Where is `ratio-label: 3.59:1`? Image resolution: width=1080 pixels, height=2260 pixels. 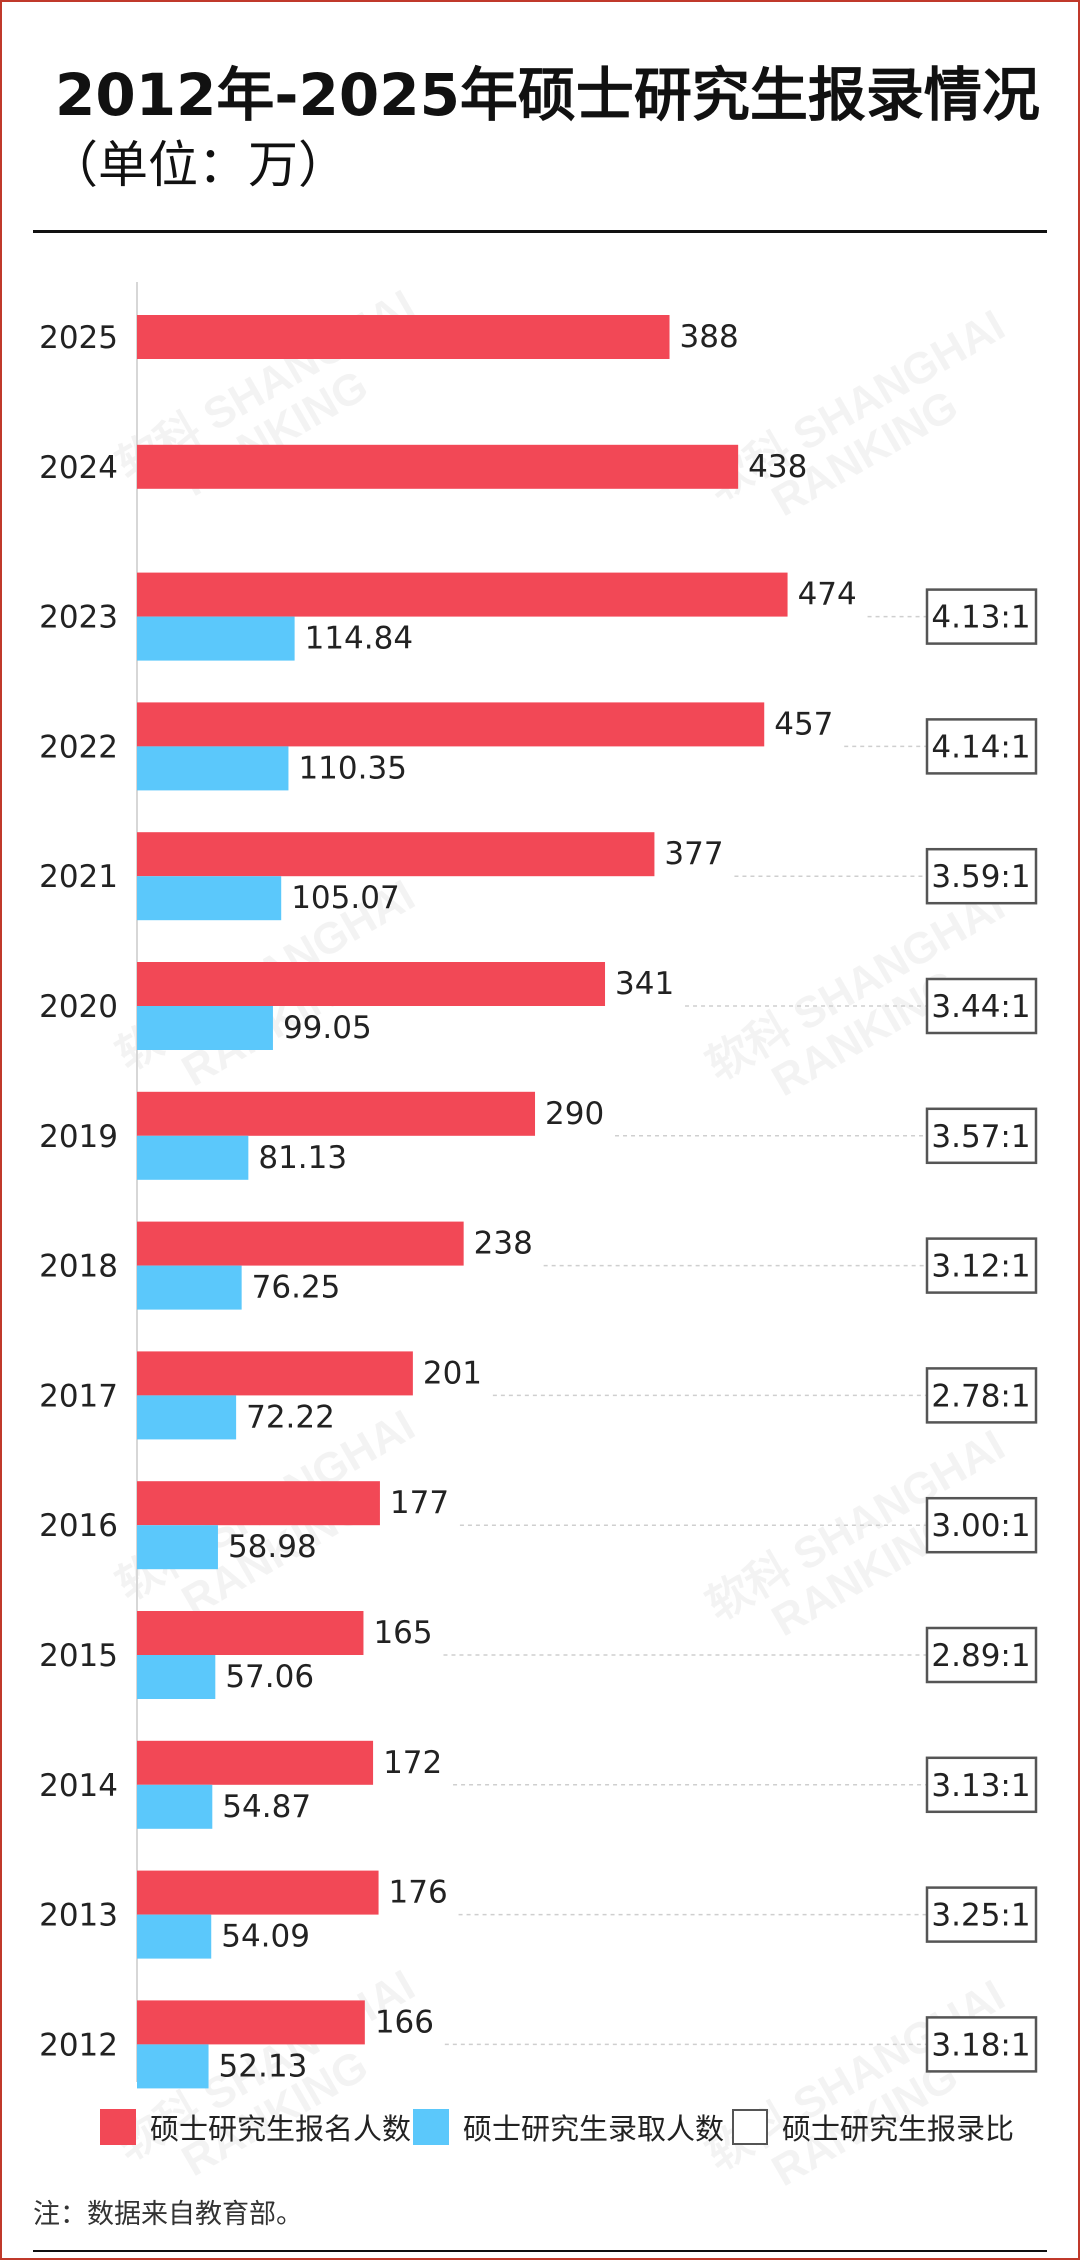
ratio-label: 3.59:1 is located at coordinates (980, 877).